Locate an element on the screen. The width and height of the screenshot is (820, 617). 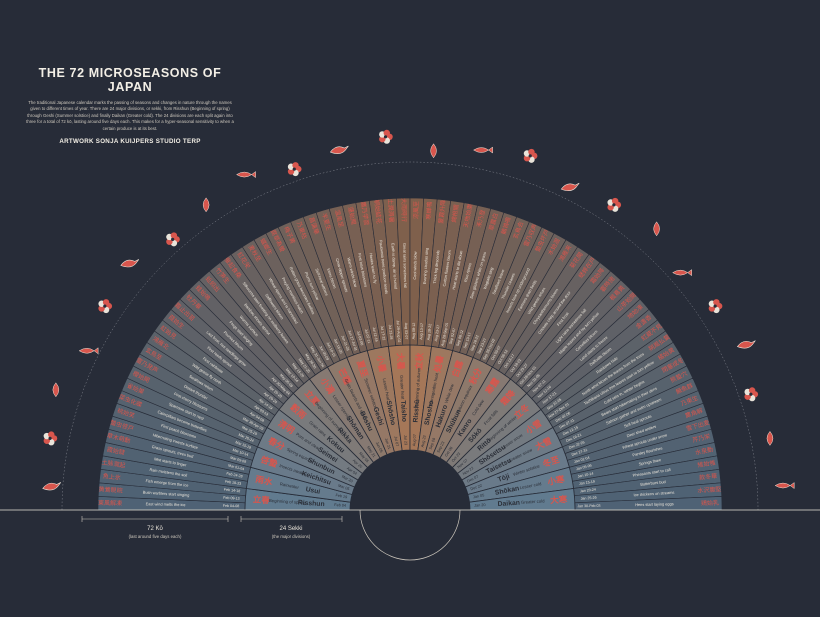
ko-kanji: 涼風至 is located at coordinates (416, 210).